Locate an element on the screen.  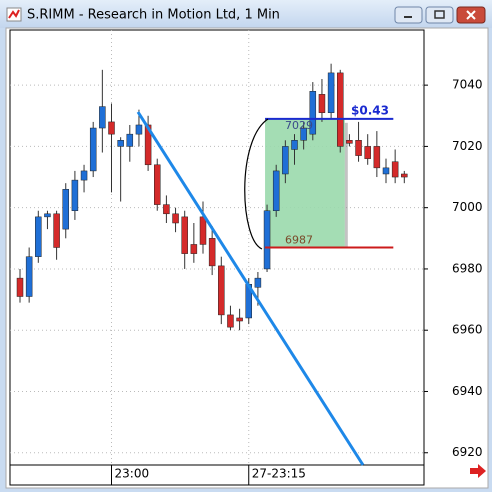
maximize-button is located at coordinates (439, 15).